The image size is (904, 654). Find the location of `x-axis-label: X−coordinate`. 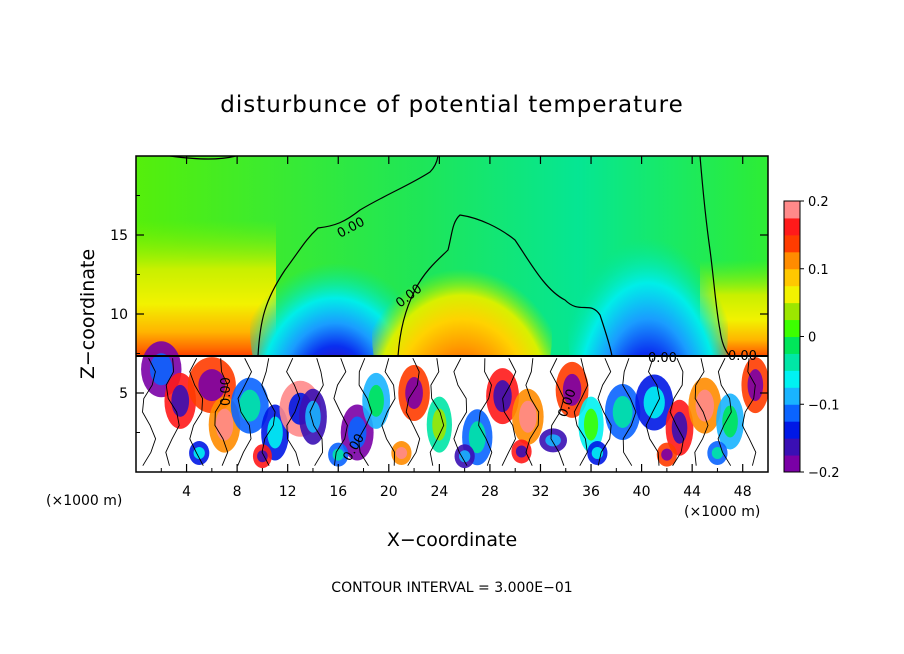

x-axis-label: X−coordinate is located at coordinates (452, 540).